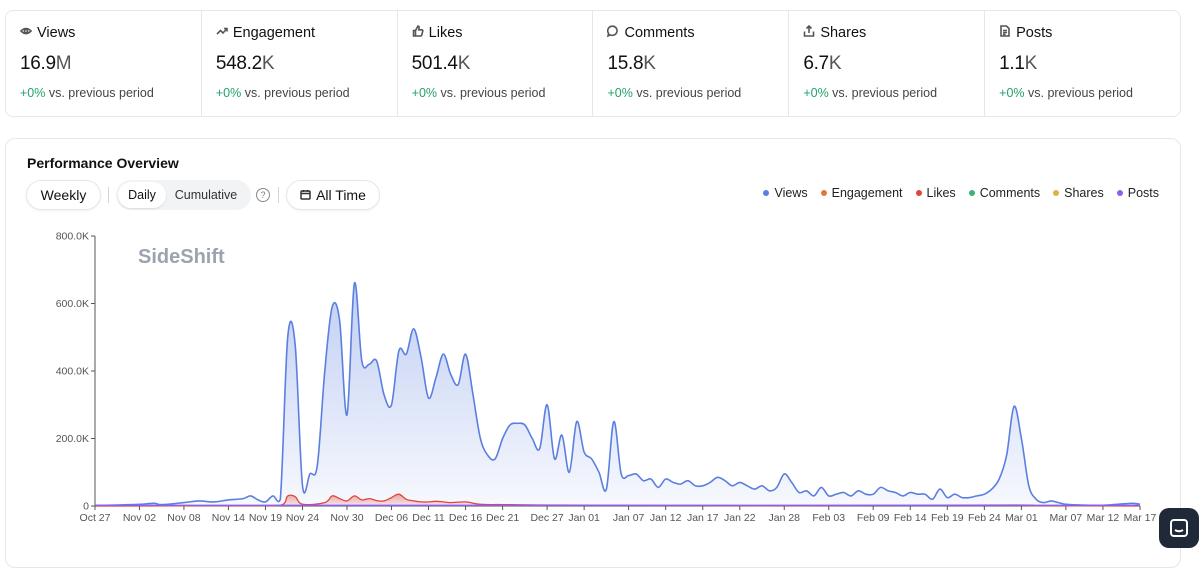 The image size is (1199, 568). What do you see at coordinates (1084, 193) in the screenshot?
I see `legend-label: Shares` at bounding box center [1084, 193].